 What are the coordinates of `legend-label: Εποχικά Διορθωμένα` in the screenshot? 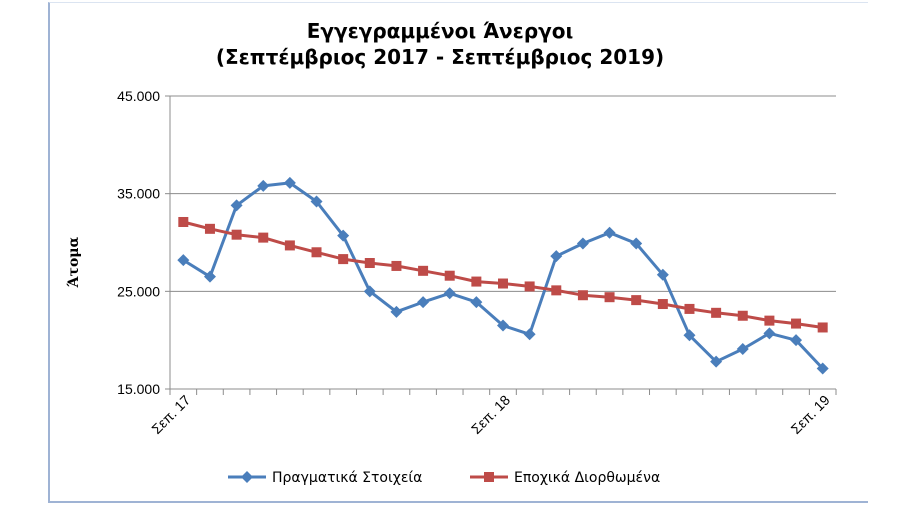 It's located at (587, 478).